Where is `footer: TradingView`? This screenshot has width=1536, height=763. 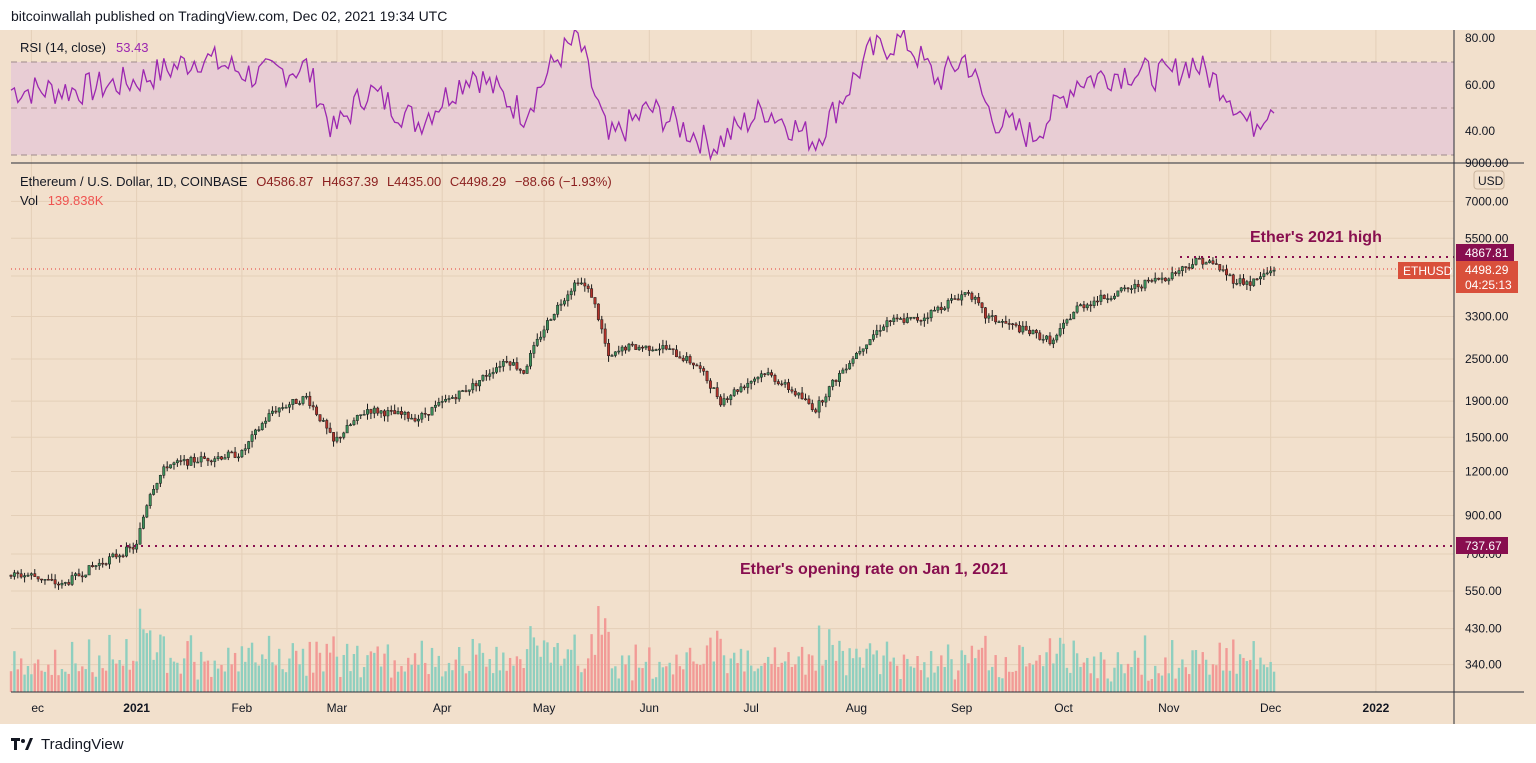 footer: TradingView is located at coordinates (67, 744).